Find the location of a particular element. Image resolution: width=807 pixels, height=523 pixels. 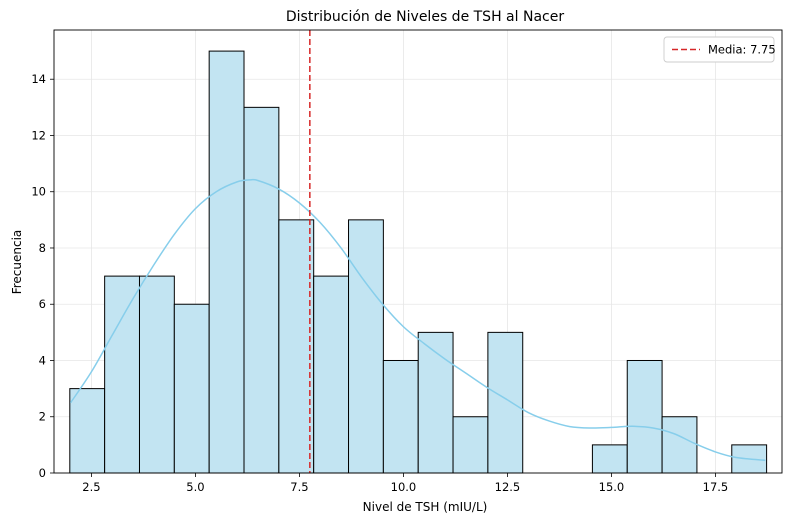

y-tick-label: 2 is located at coordinates (42, 417).